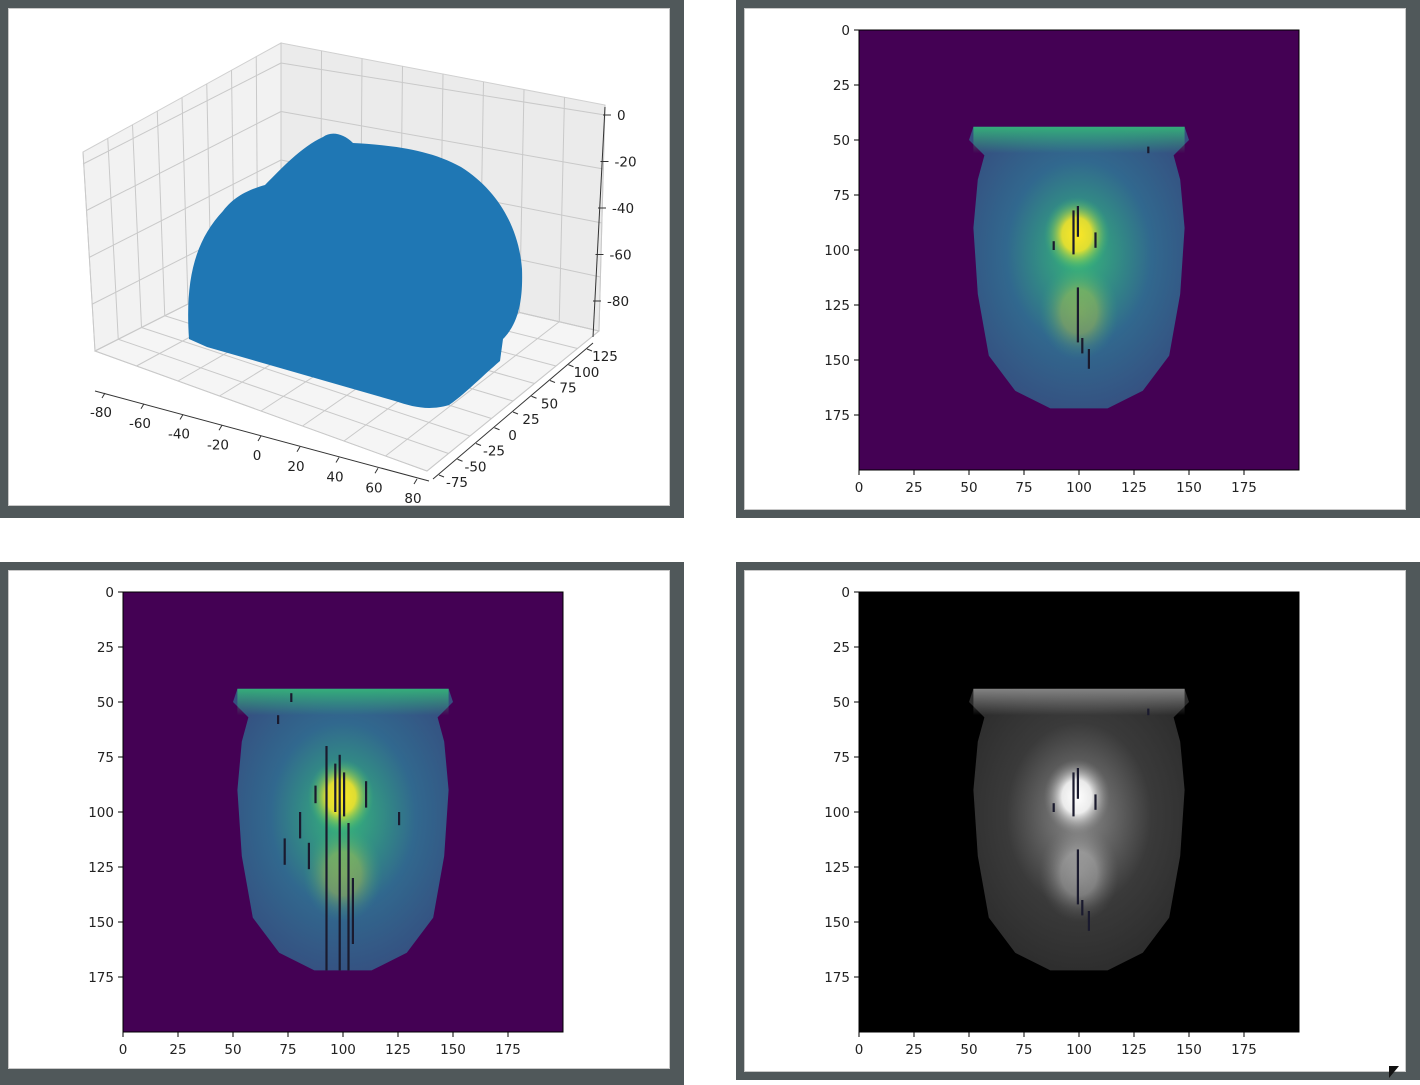  What do you see at coordinates (1079, 488) in the screenshot?
I see `heatmap-viridis-x-tick-label: 100` at bounding box center [1079, 488].